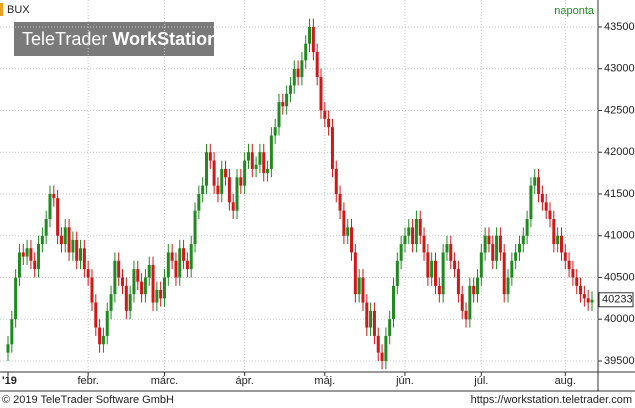 This screenshot has width=635, height=408. Describe the element at coordinates (619, 27) in the screenshot. I see `y-tick-label: 43500` at that location.